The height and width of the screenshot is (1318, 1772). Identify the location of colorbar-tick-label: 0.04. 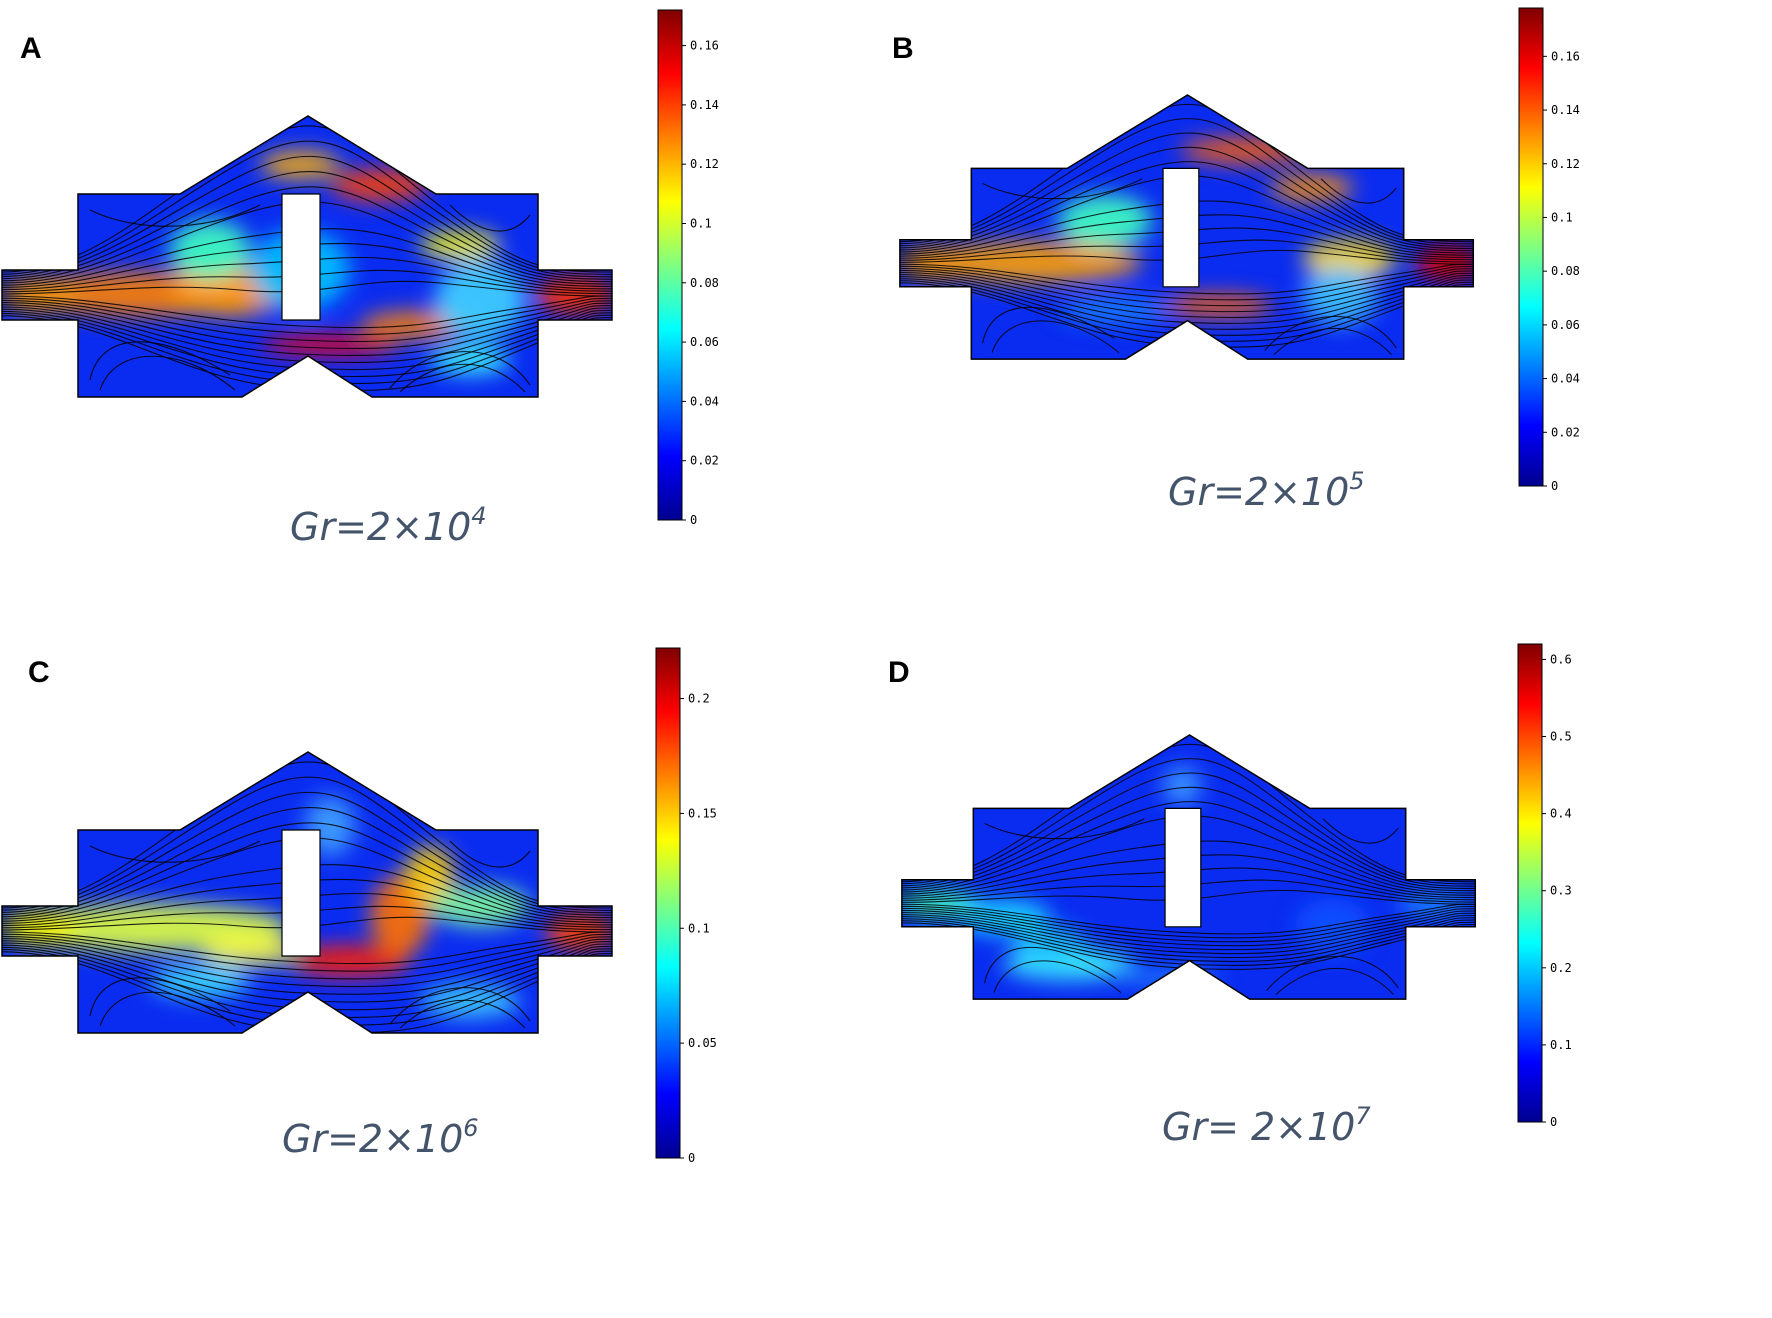
(704, 401).